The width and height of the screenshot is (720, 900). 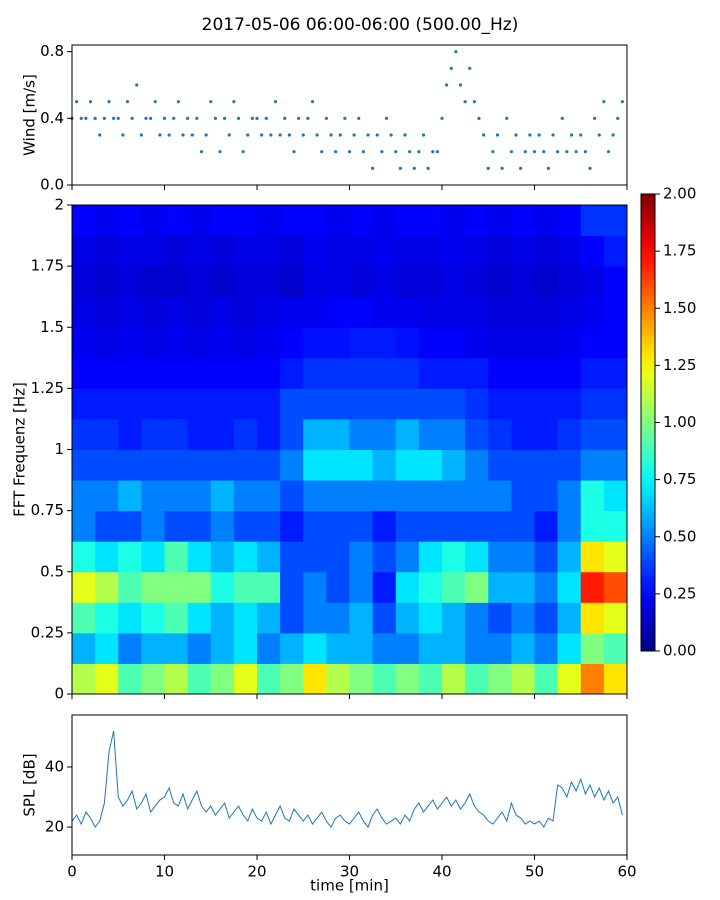 What do you see at coordinates (52, 185) in the screenshot?
I see `y-tick-label: 0.0` at bounding box center [52, 185].